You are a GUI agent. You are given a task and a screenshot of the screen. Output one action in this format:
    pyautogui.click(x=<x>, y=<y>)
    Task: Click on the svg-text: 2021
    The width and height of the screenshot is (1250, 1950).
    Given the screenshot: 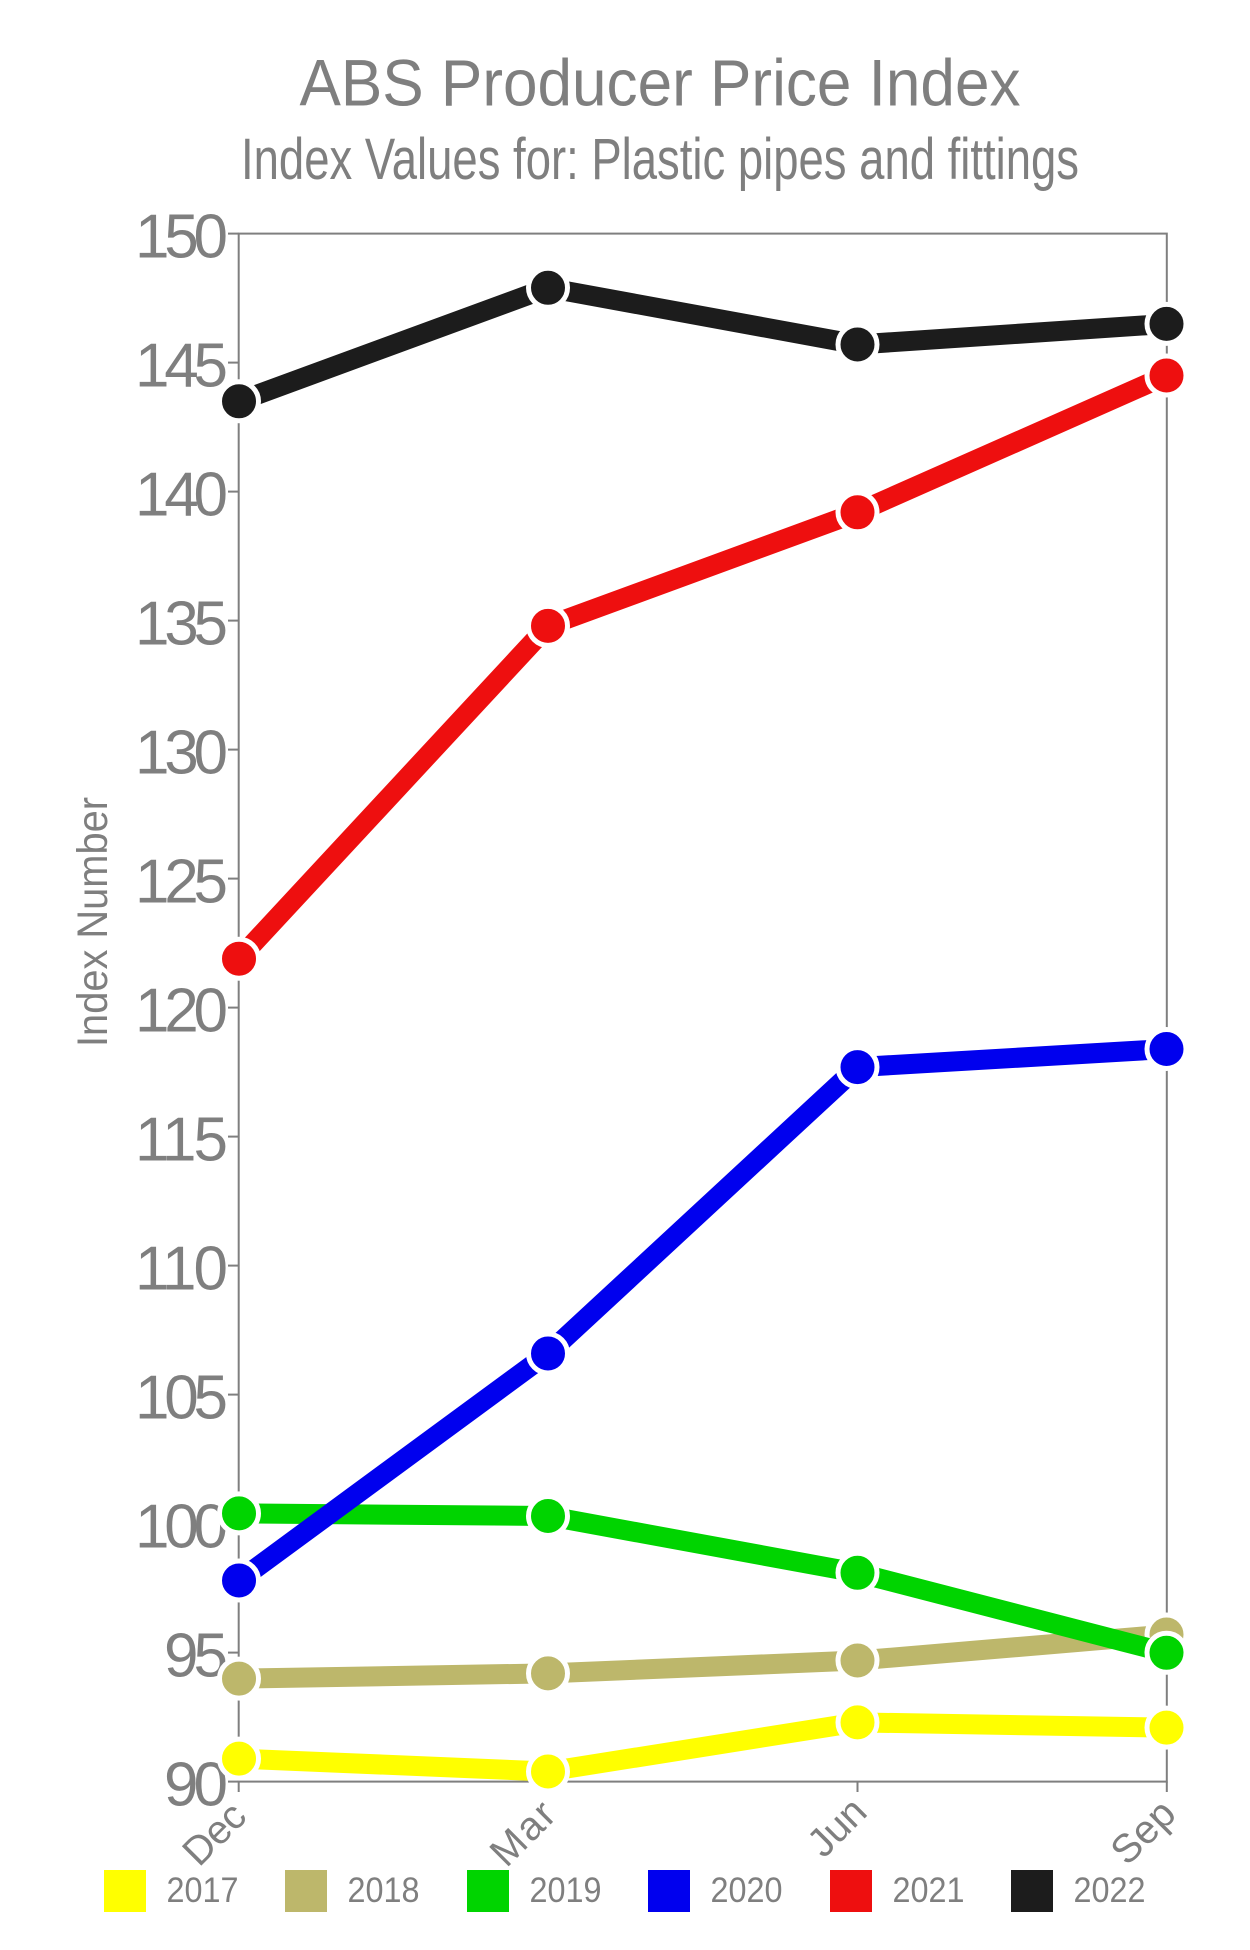 What is the action you would take?
    pyautogui.click(x=929, y=1890)
    